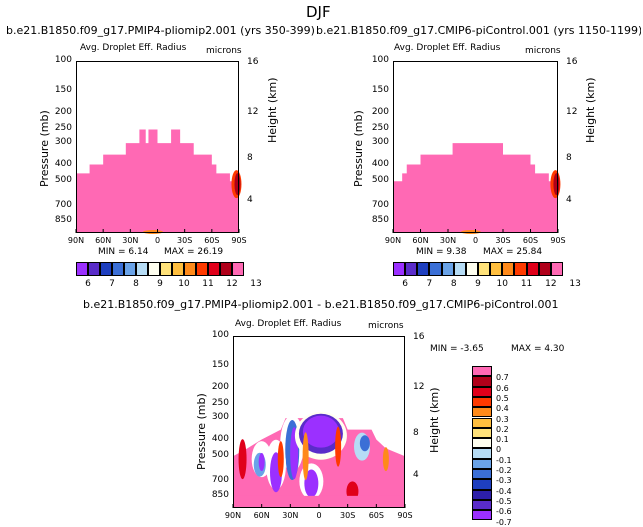 This screenshot has width=643, height=527. I want to click on colorbar-label: -0.6, so click(504, 512).